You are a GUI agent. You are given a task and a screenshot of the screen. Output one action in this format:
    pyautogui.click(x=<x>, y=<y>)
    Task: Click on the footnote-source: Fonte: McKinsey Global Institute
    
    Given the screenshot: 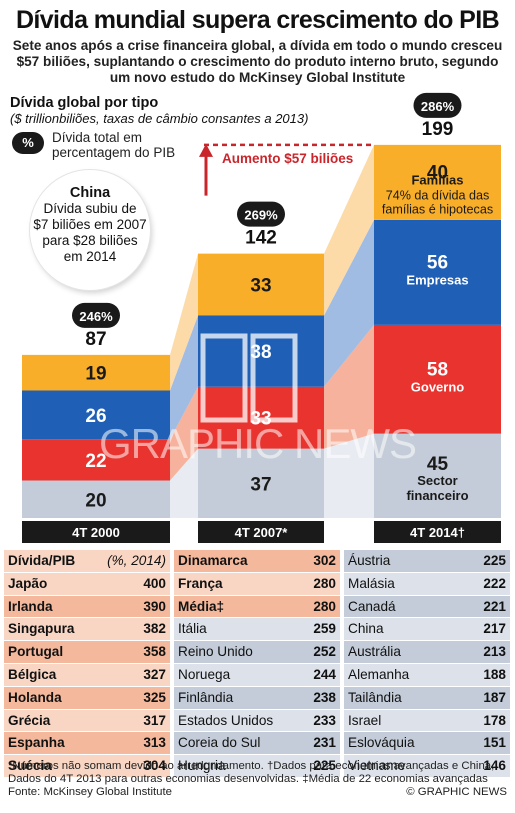 What is the action you would take?
    pyautogui.click(x=90, y=791)
    